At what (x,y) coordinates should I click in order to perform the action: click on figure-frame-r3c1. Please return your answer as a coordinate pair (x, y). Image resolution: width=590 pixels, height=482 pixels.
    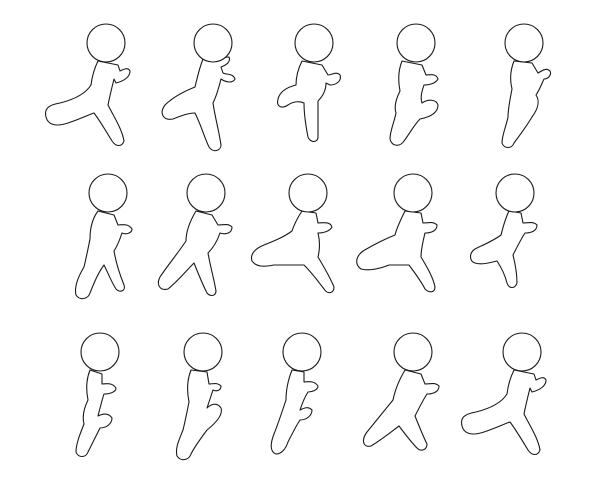
    Looking at the image, I should click on (97, 395).